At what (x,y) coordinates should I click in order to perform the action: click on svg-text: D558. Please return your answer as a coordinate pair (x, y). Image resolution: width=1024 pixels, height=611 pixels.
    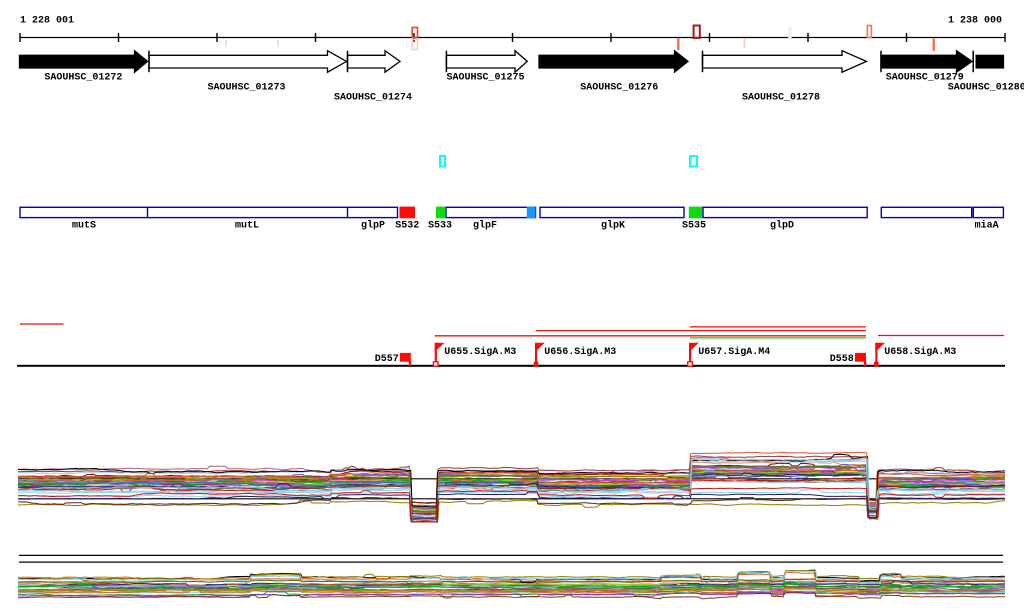
    Looking at the image, I should click on (842, 359).